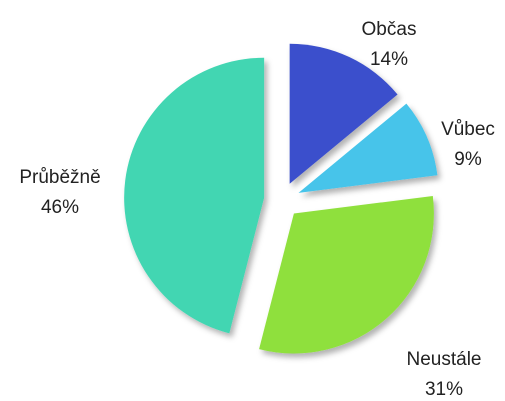  What do you see at coordinates (389, 29) in the screenshot?
I see `slice-label: Občas` at bounding box center [389, 29].